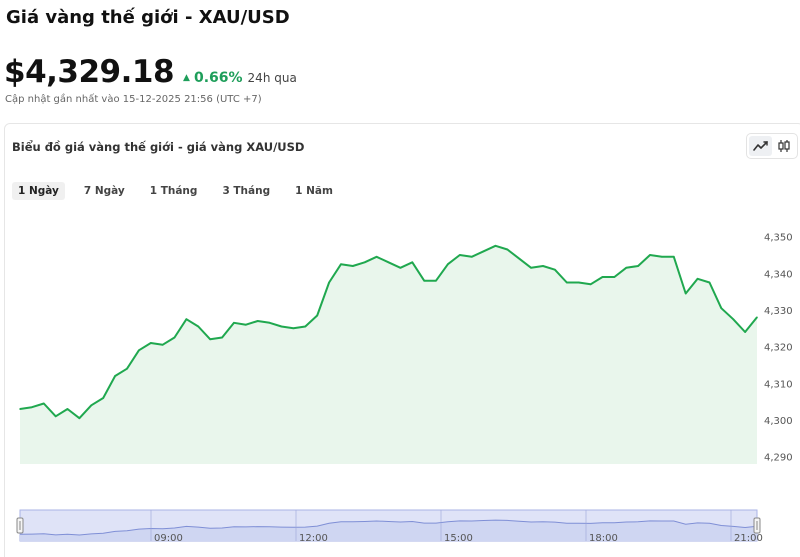 Image resolution: width=800 pixels, height=557 pixels. I want to click on tab-1-year: 1 Năm, so click(314, 191).